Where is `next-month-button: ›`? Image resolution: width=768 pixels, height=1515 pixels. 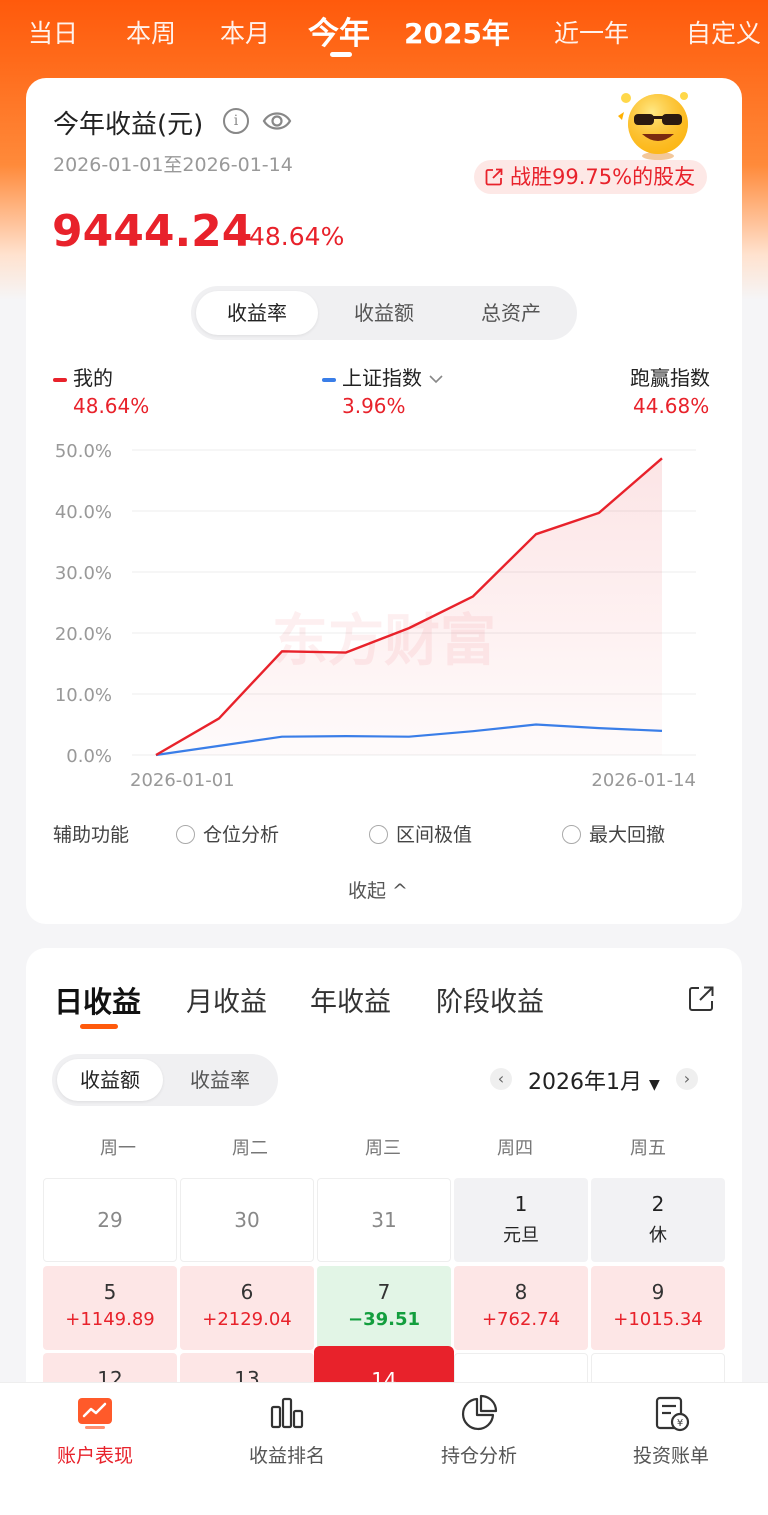
next-month-button: › is located at coordinates (687, 1079).